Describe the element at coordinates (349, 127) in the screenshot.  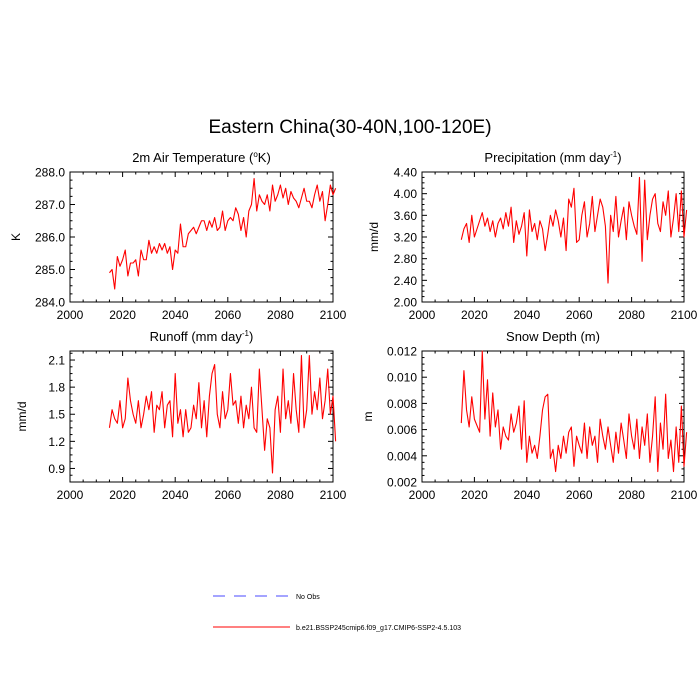
I see `figure-title: Eastern China(30-40N,100-120E)` at that location.